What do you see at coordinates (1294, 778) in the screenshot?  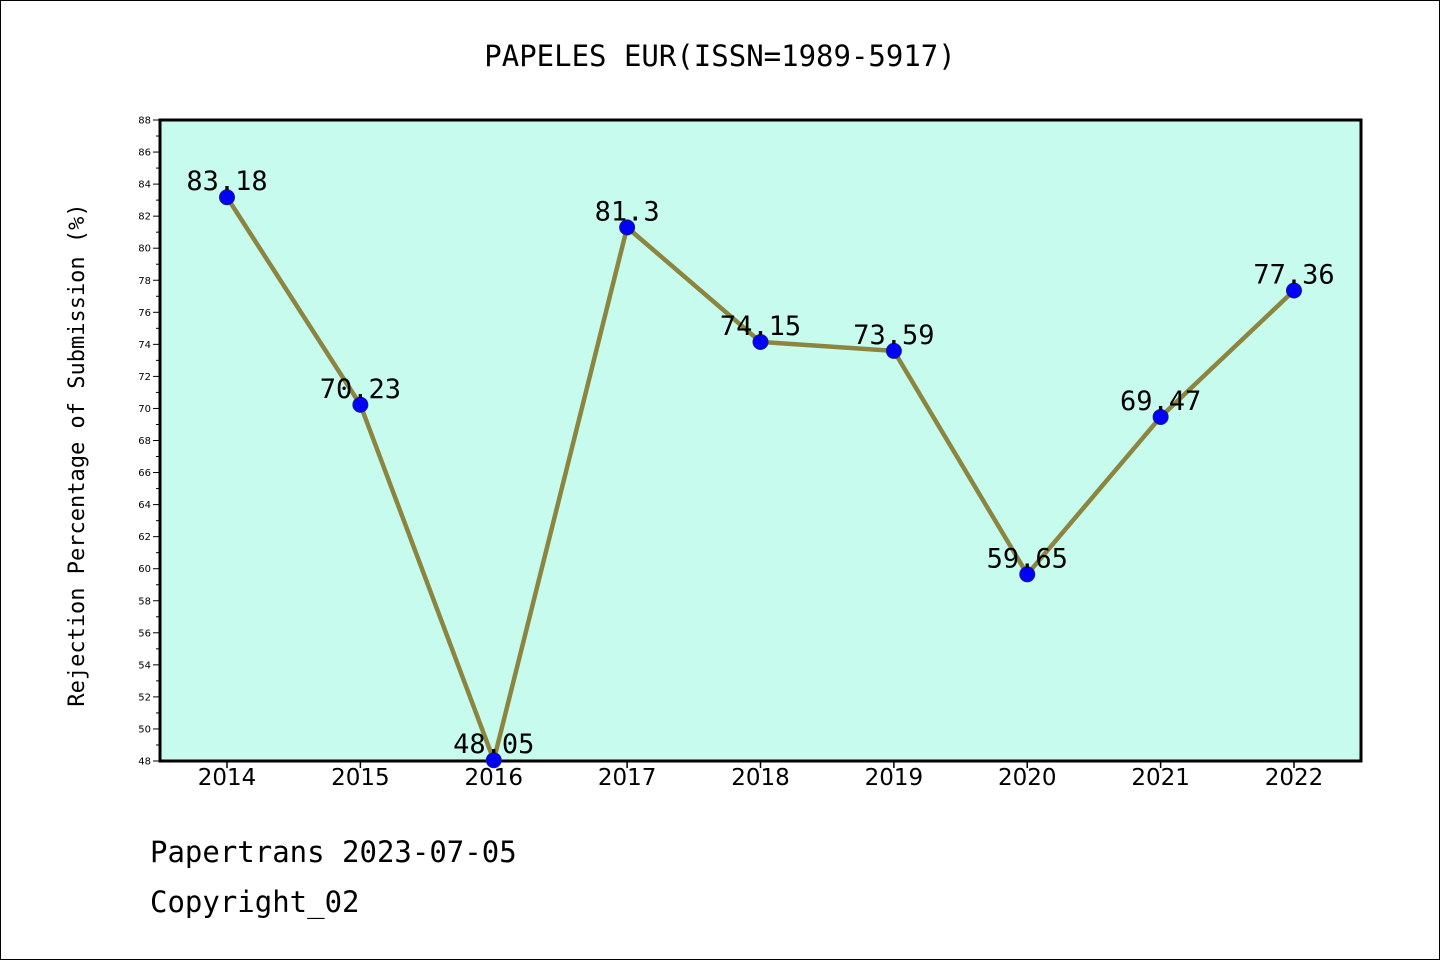 I see `x-tick-label: 2022` at bounding box center [1294, 778].